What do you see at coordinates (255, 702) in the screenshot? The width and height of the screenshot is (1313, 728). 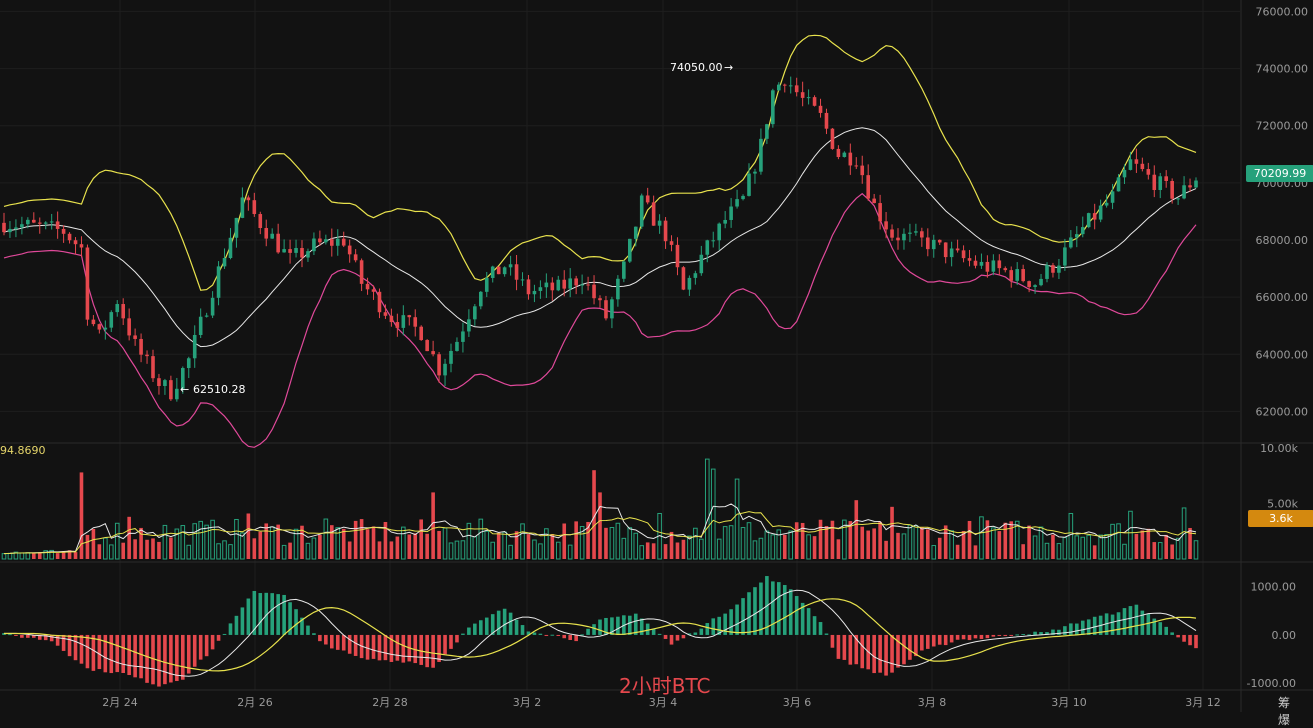 I see `time-tick-label: 2月 26` at bounding box center [255, 702].